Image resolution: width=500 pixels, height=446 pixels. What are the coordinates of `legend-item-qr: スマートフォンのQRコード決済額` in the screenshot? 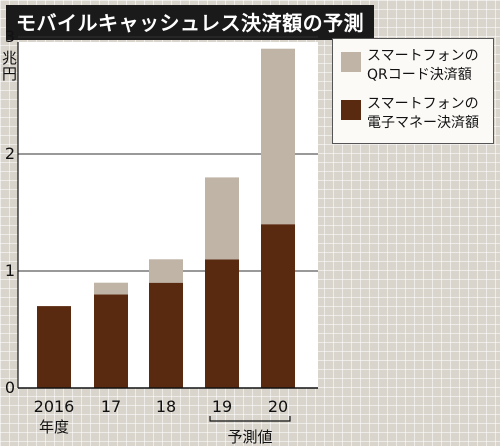 It's located at (414, 66).